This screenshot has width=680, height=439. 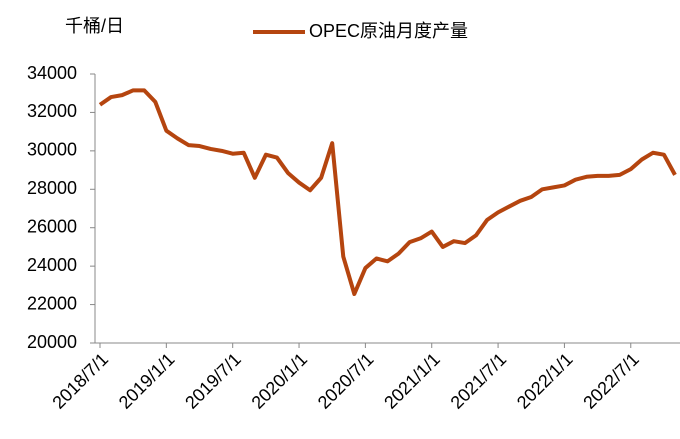 I want to click on x-tick-label: 2021/7/1, so click(x=479, y=381).